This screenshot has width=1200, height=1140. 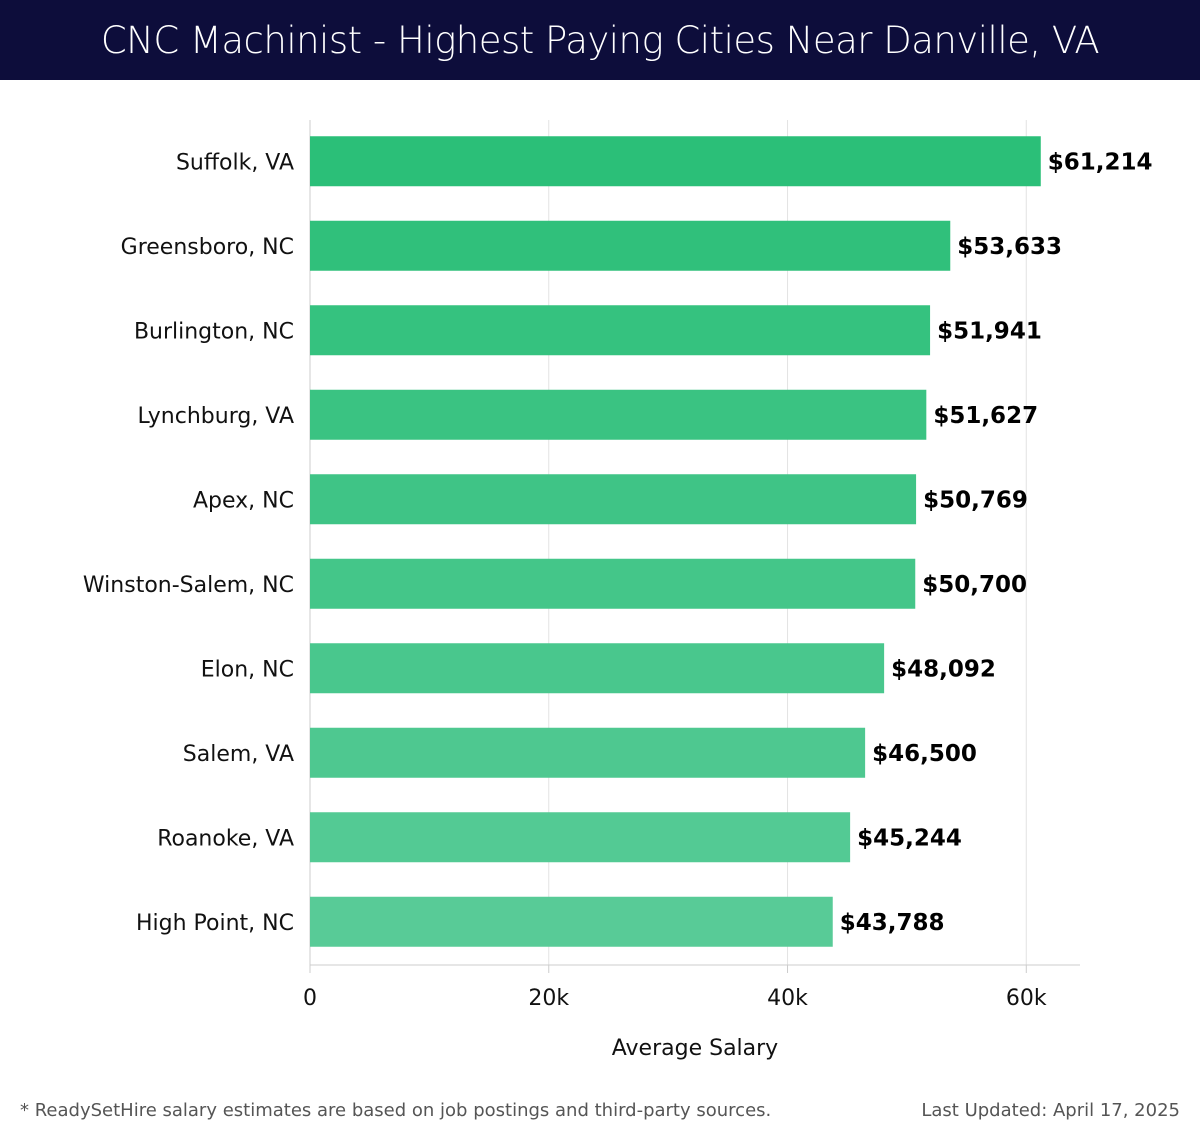 I want to click on x-tick-label: 20k, so click(x=548, y=998).